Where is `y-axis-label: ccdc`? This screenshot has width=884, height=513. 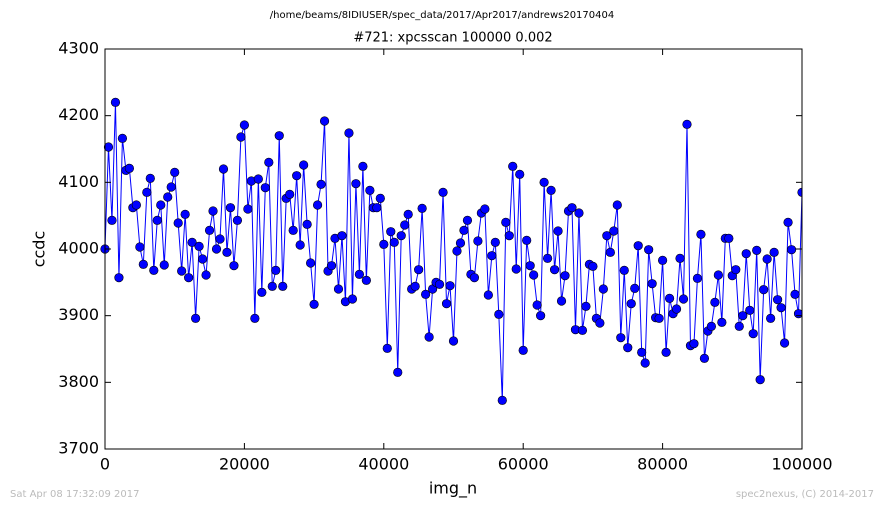 y-axis-label: ccdc is located at coordinates (39, 249).